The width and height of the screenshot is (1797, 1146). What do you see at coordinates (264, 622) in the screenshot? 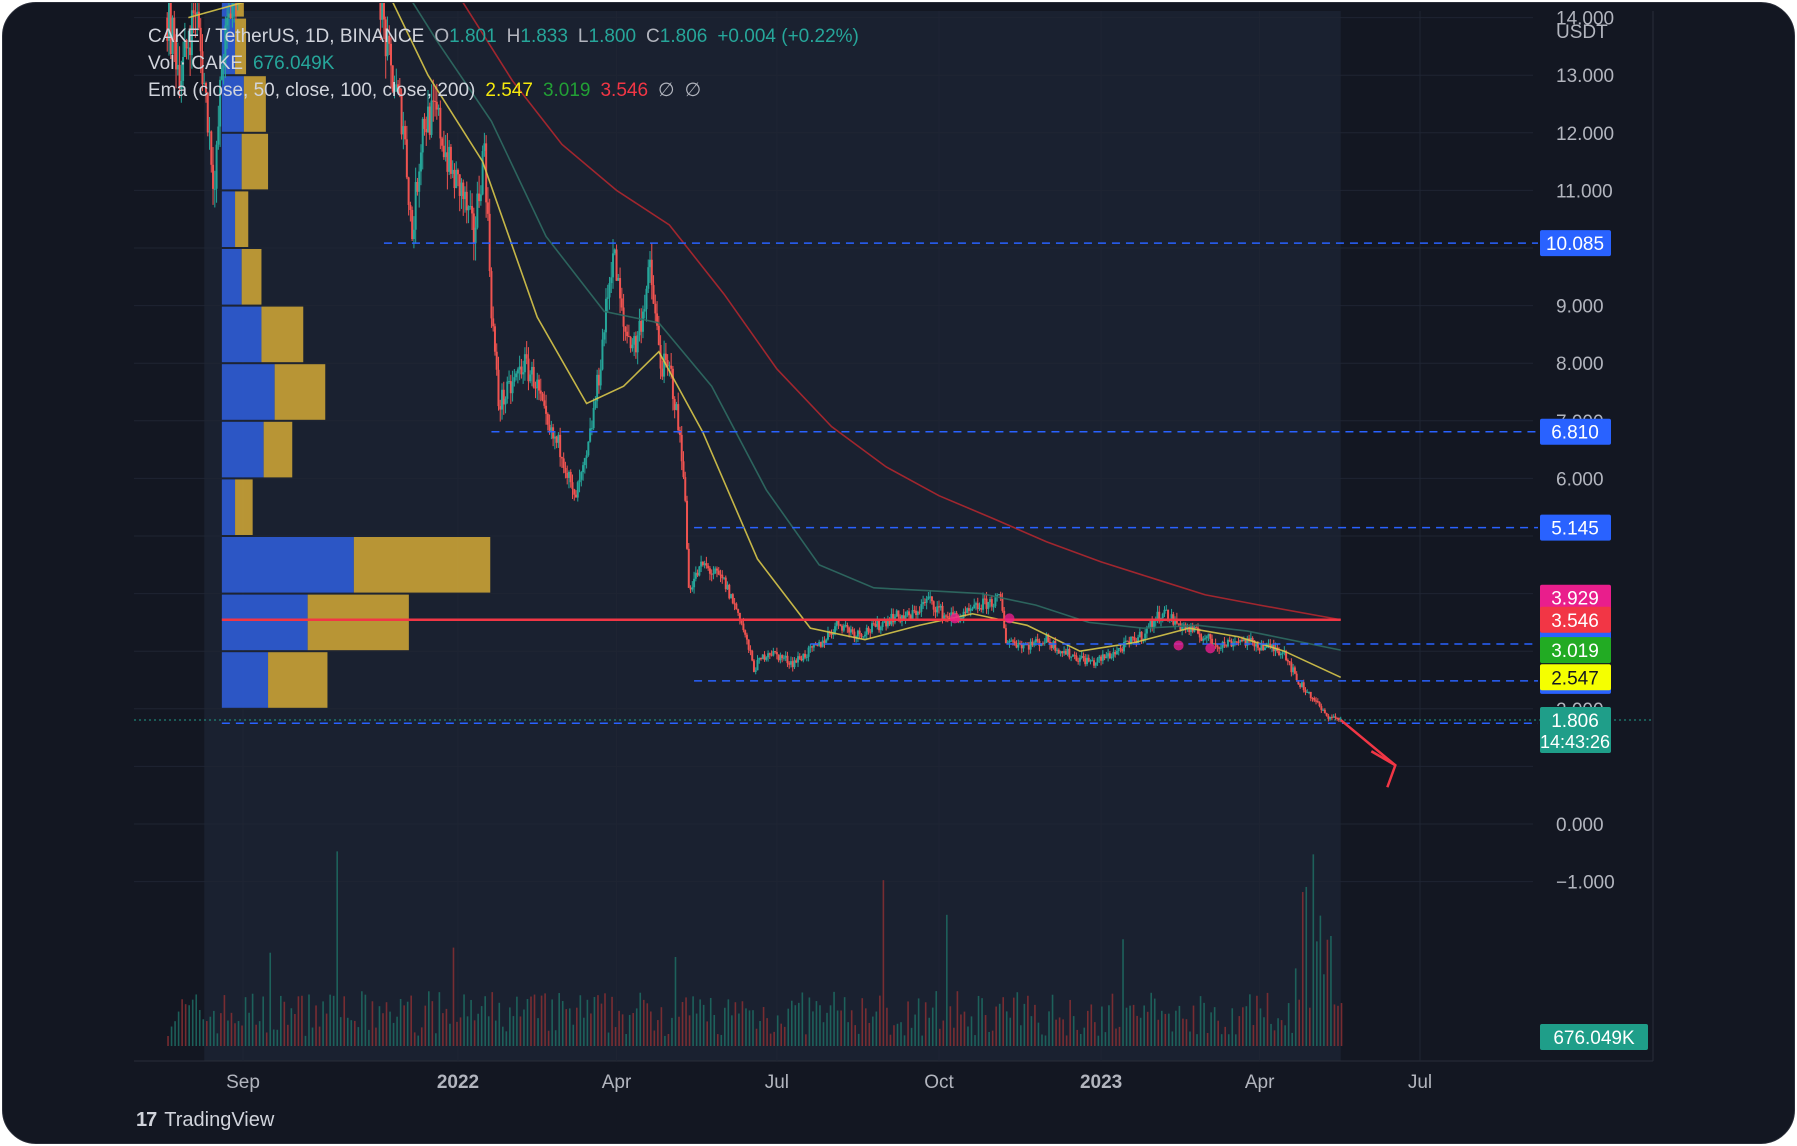
I see `volume-profile-buy` at bounding box center [264, 622].